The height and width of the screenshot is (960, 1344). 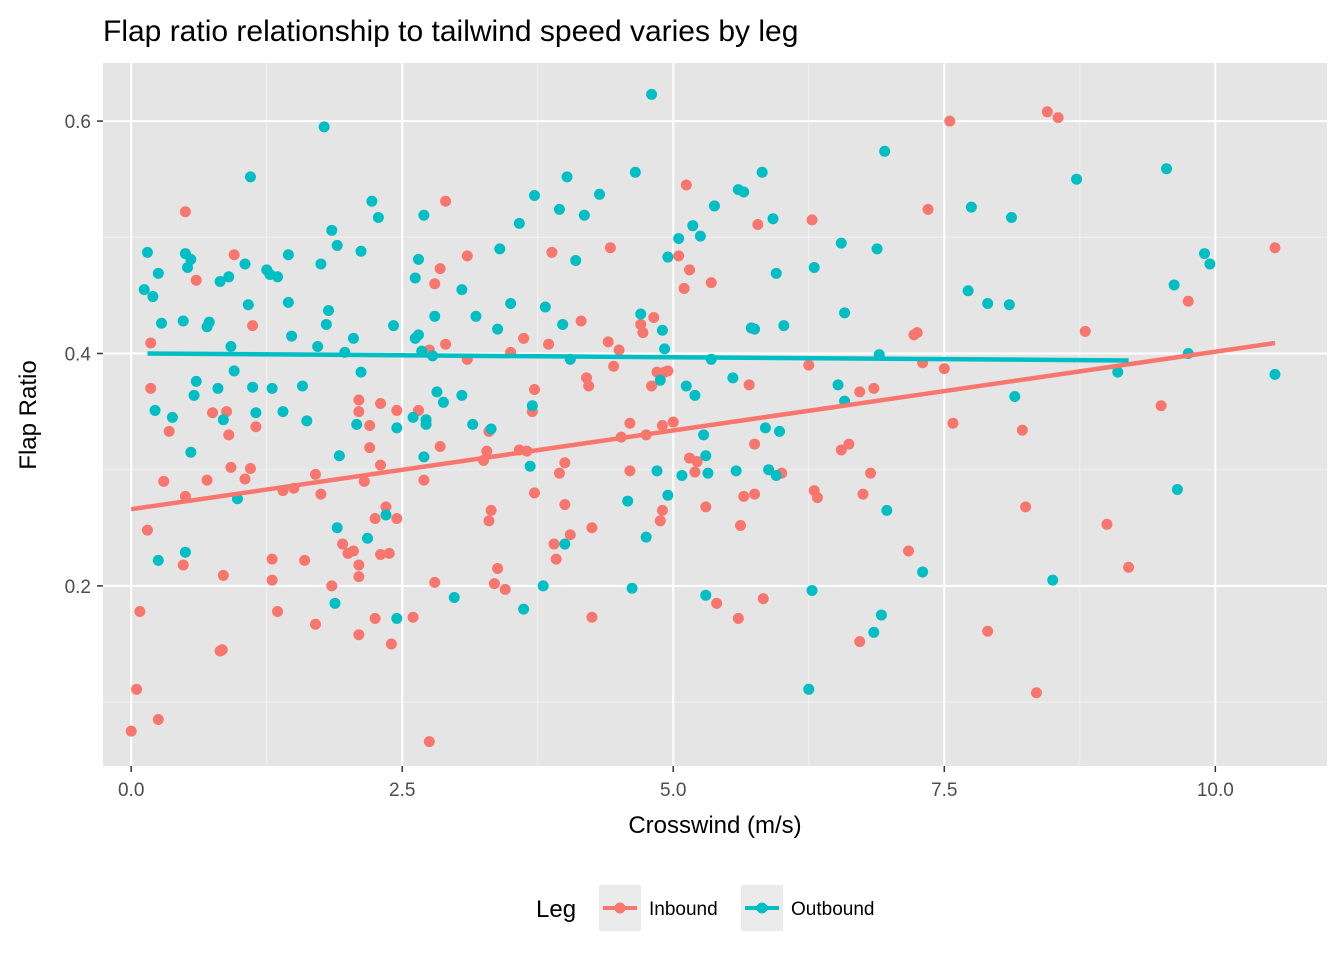 What do you see at coordinates (832, 909) in the screenshot?
I see `legend-label-outbound: Outbound` at bounding box center [832, 909].